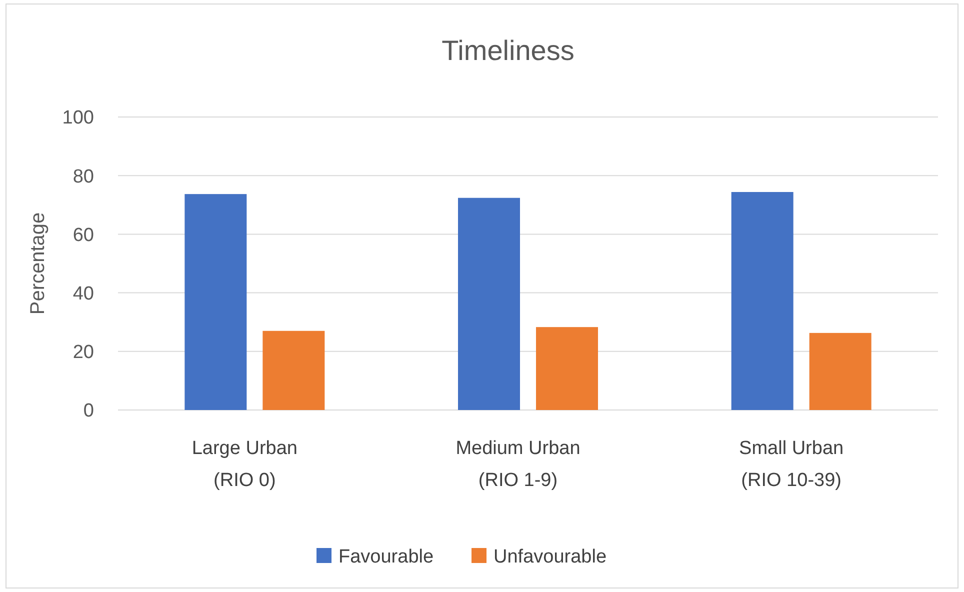 This screenshot has height=592, width=964. I want to click on y-tick-label: 60, so click(83, 235).